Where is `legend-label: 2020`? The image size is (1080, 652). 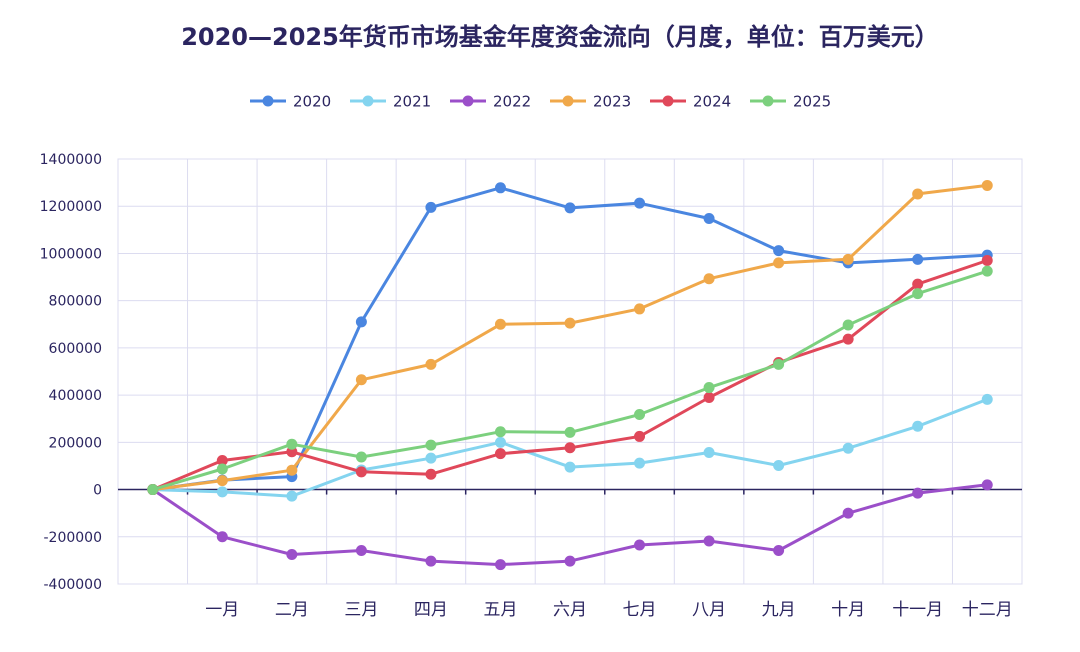 legend-label: 2020 is located at coordinates (312, 102).